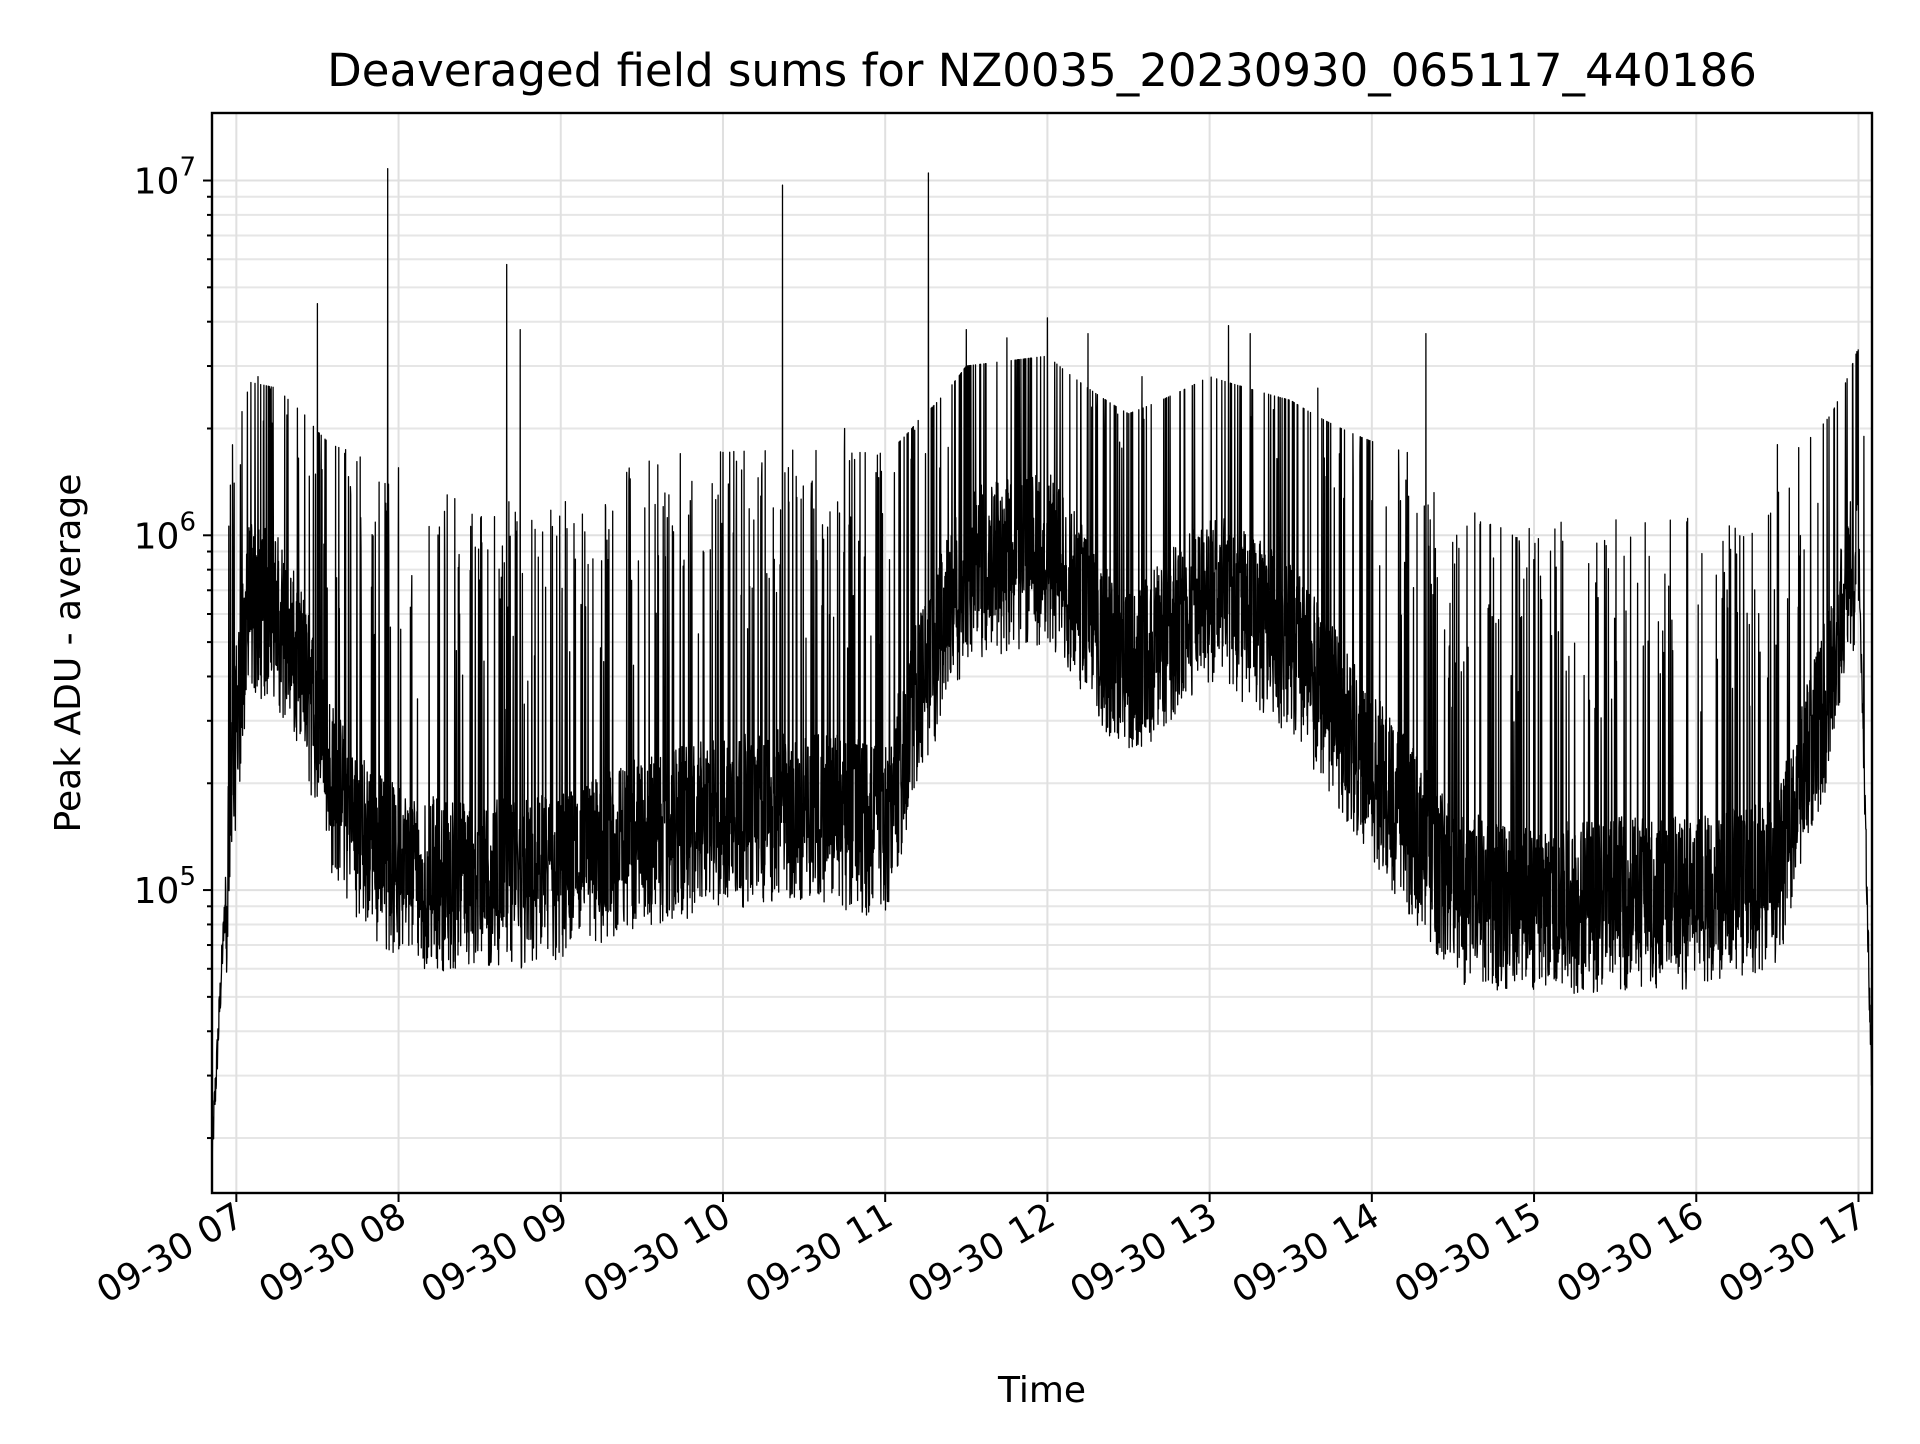 The width and height of the screenshot is (1920, 1444). I want to click on y-tick-label-exponent: 6, so click(187, 522).